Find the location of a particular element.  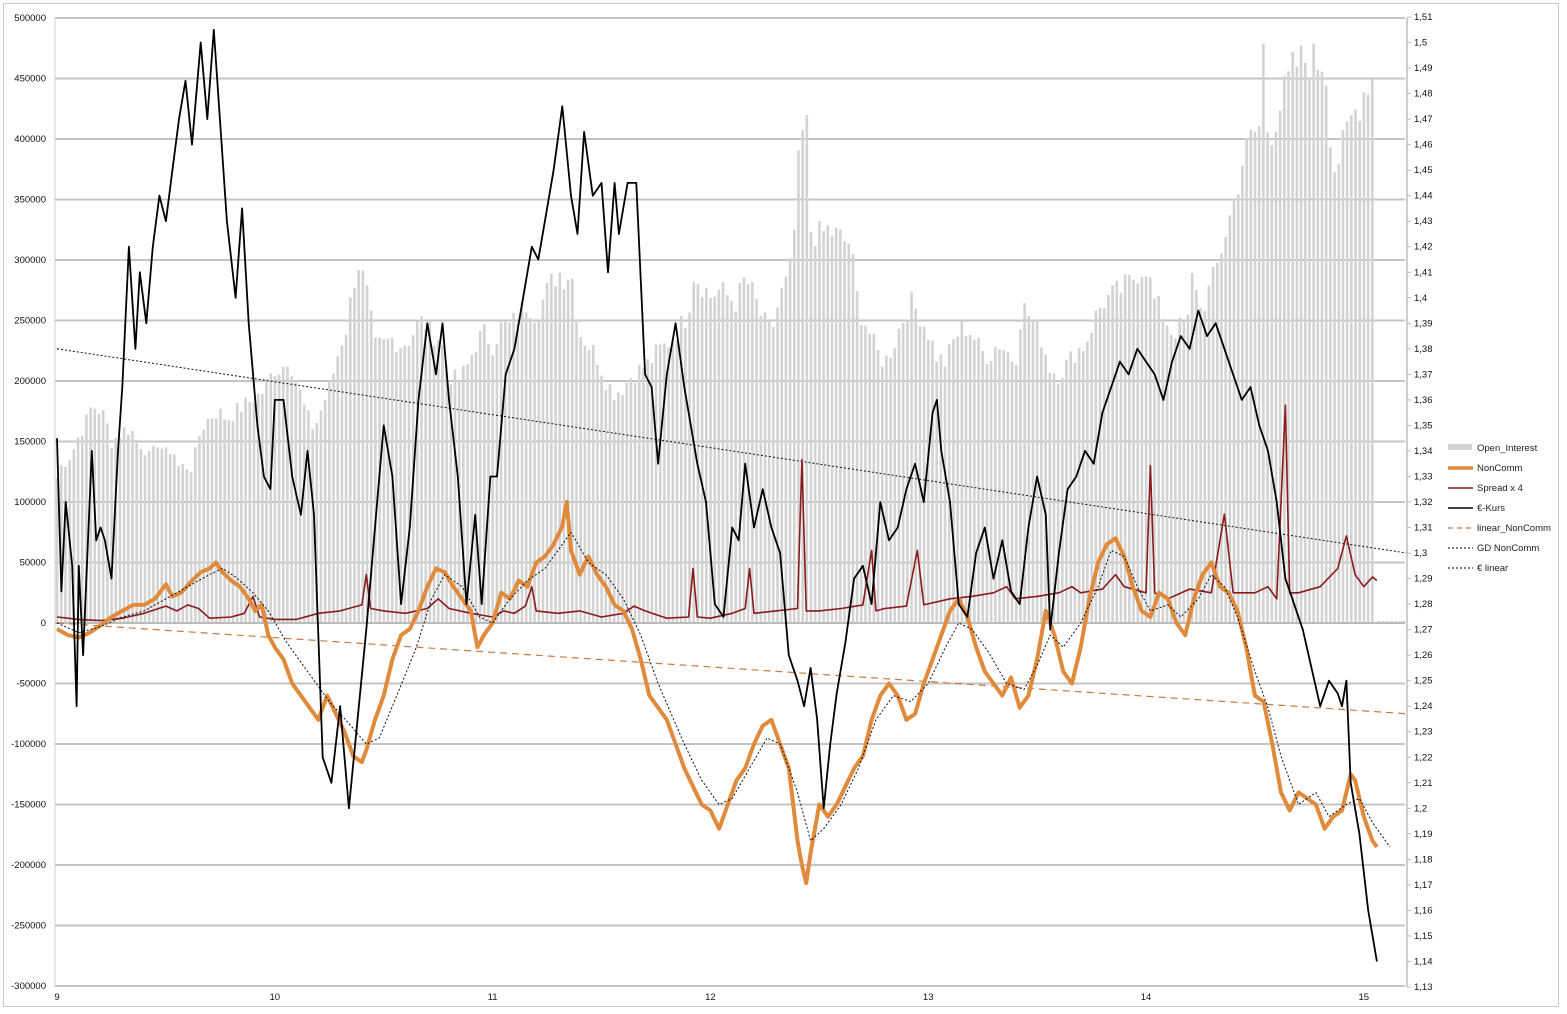

right-axis-tick: 1,45 is located at coordinates (1423, 170).